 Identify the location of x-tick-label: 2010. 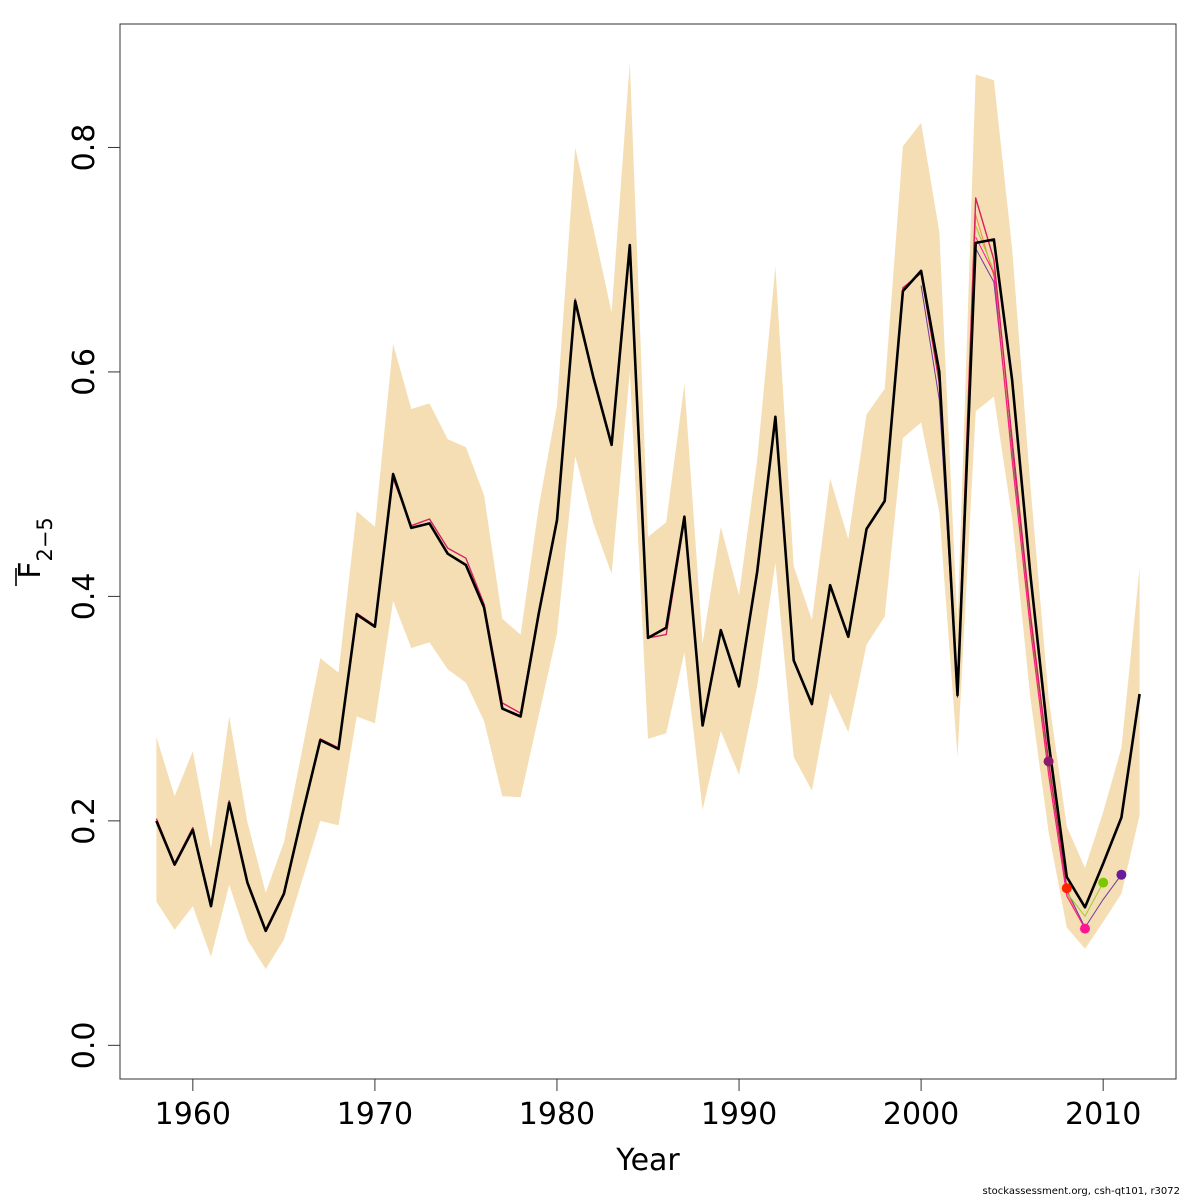
(1103, 1114).